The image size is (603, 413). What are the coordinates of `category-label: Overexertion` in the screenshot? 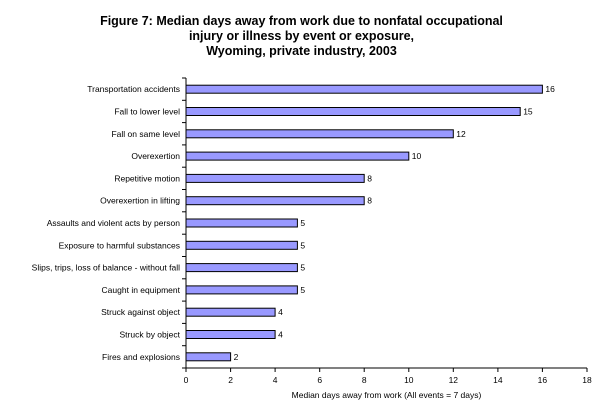 It's located at (155, 156).